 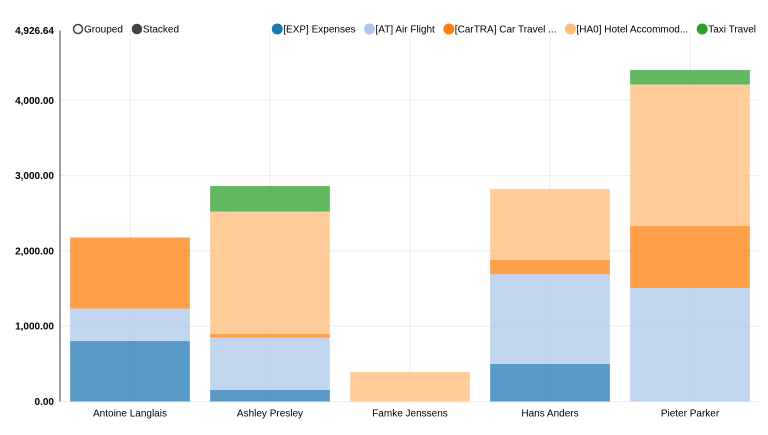 I want to click on y-tick-label: 3,000.00, so click(x=34, y=176).